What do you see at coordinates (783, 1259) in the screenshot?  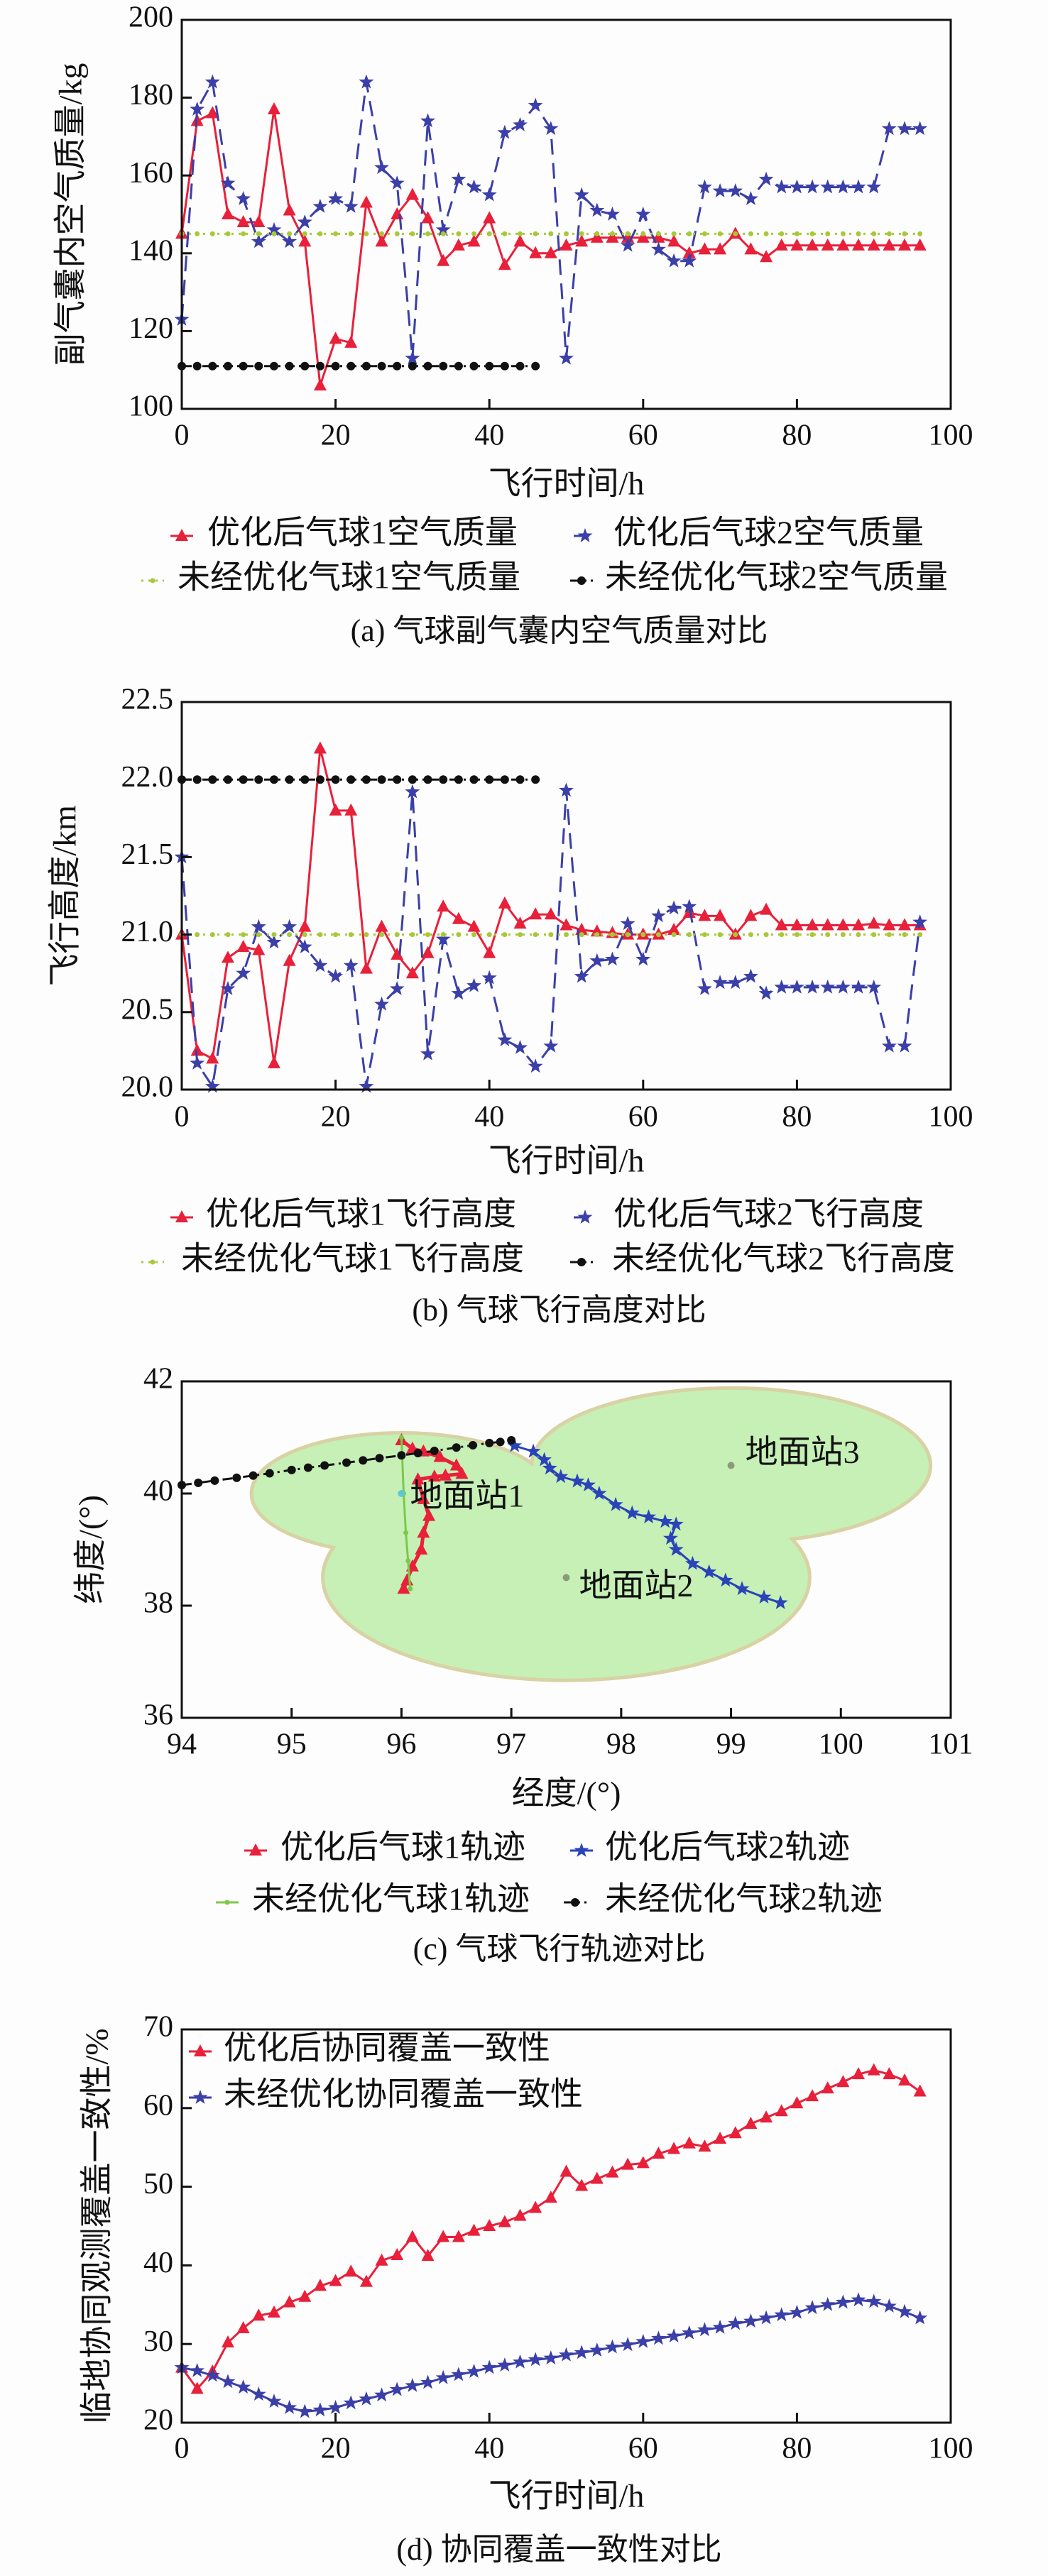 I see `legend-label: 未经优化气球2飞行高度` at bounding box center [783, 1259].